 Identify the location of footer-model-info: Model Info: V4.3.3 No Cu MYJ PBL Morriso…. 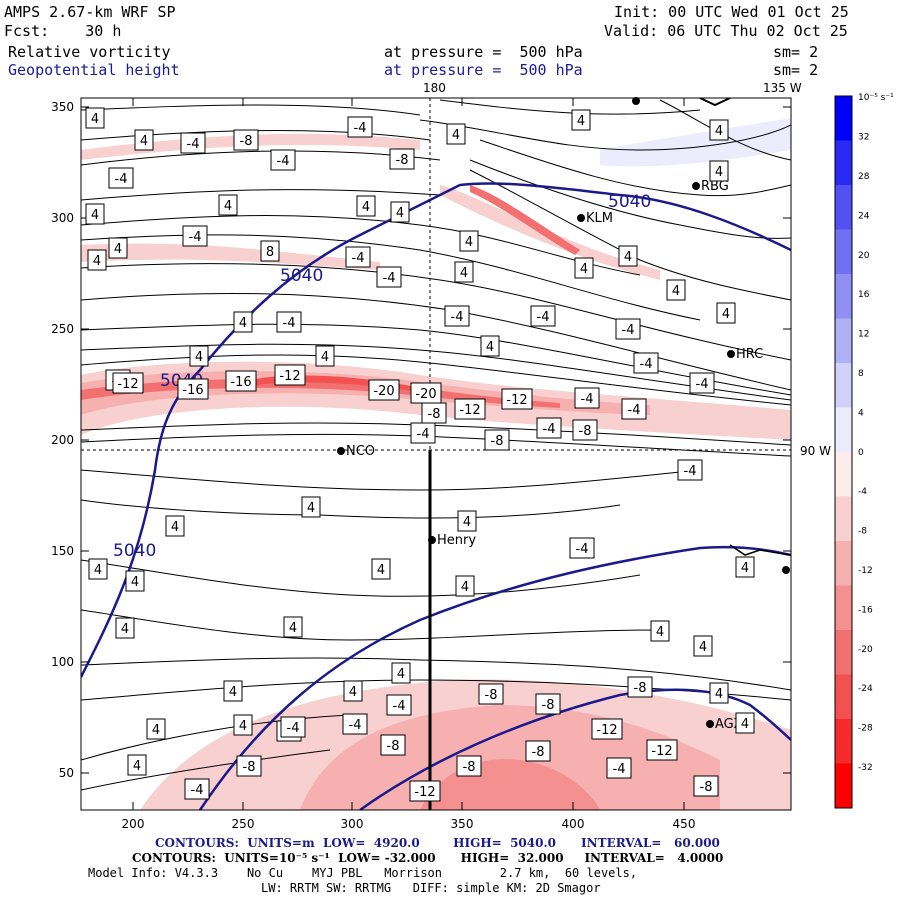
(363, 873).